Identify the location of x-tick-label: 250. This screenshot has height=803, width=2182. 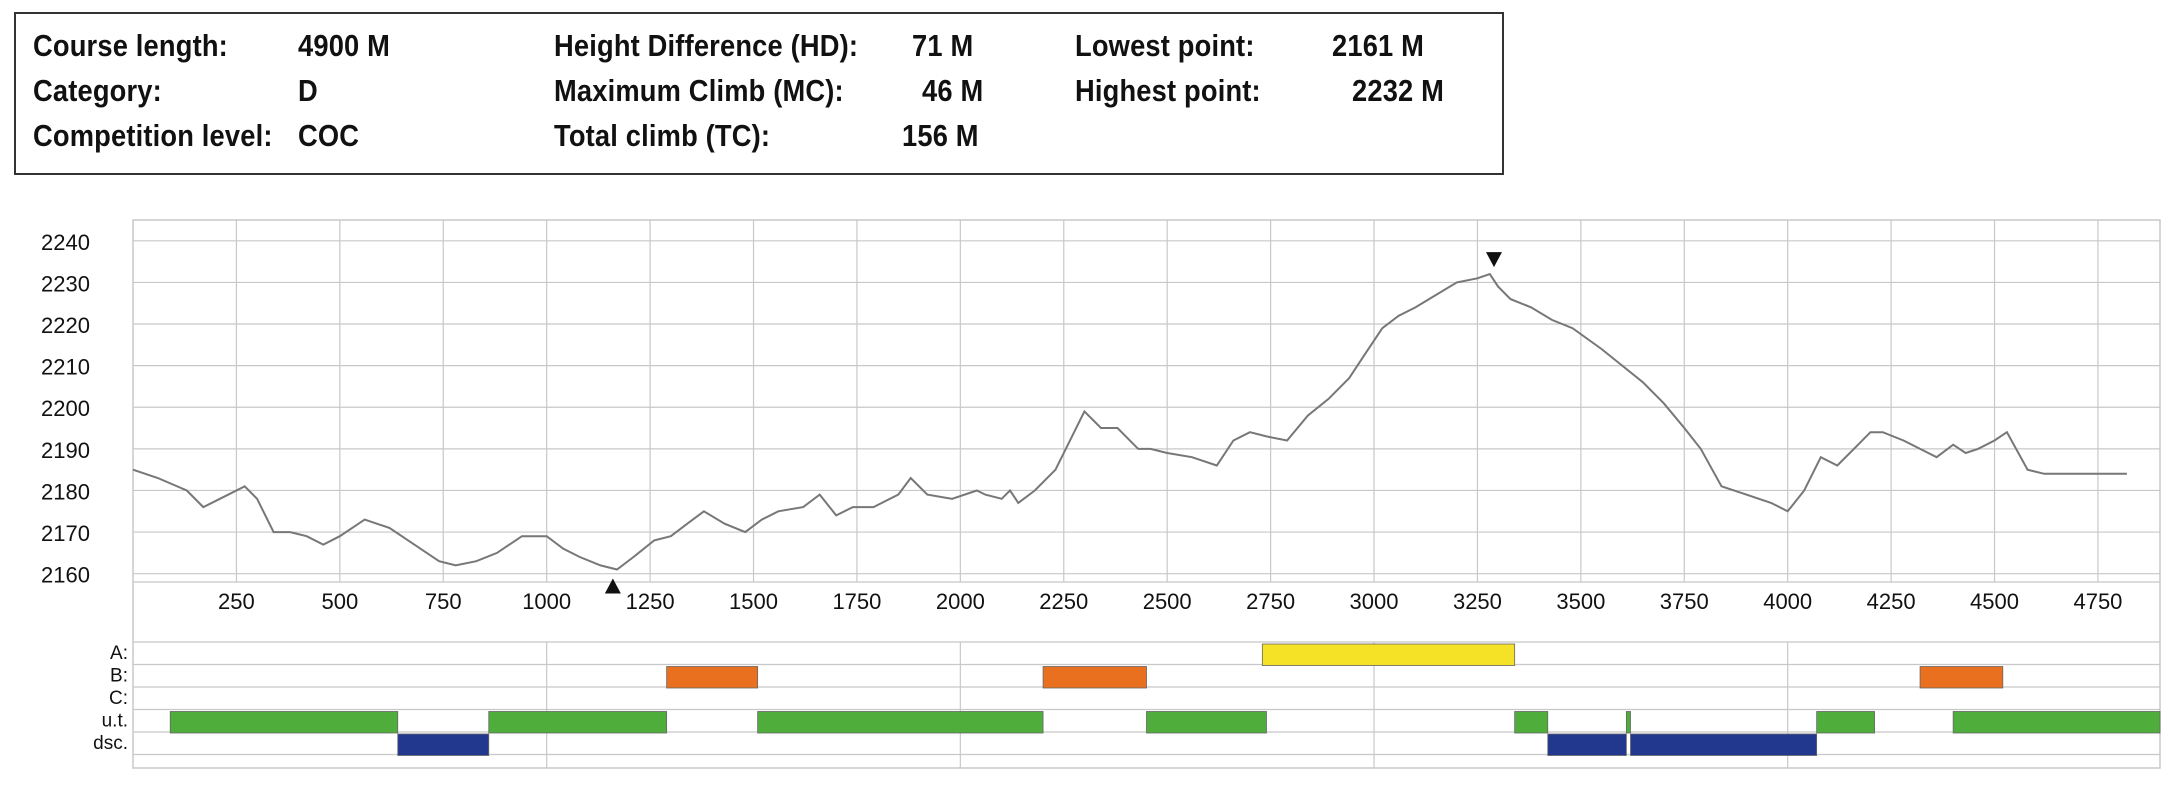
(236, 601).